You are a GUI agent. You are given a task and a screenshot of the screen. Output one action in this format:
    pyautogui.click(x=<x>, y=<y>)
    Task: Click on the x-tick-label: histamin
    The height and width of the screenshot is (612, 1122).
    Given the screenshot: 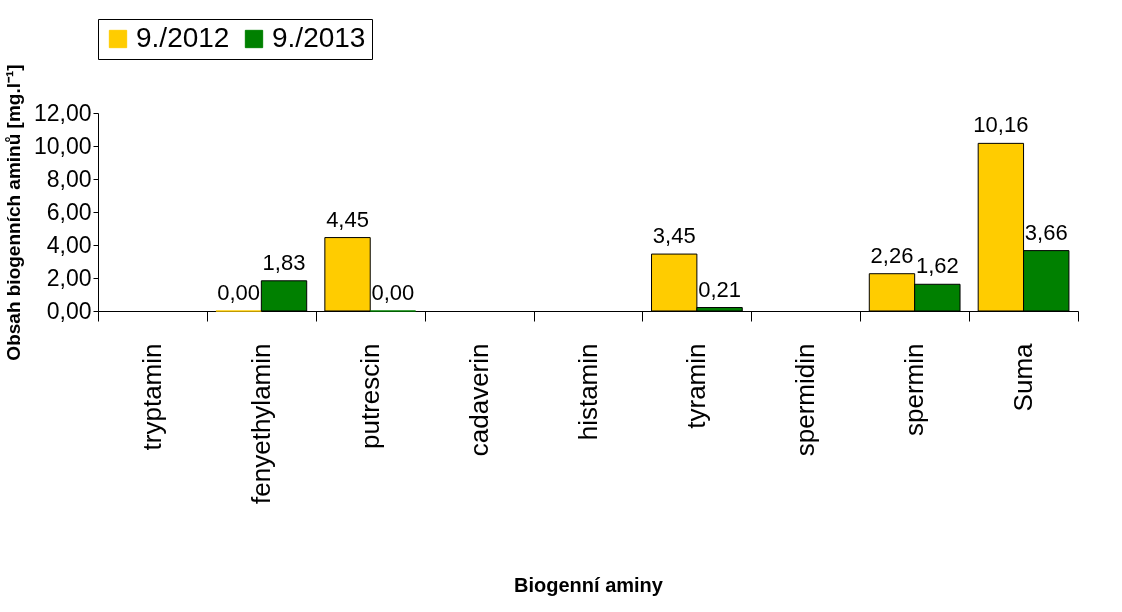 What is the action you would take?
    pyautogui.click(x=587, y=392)
    